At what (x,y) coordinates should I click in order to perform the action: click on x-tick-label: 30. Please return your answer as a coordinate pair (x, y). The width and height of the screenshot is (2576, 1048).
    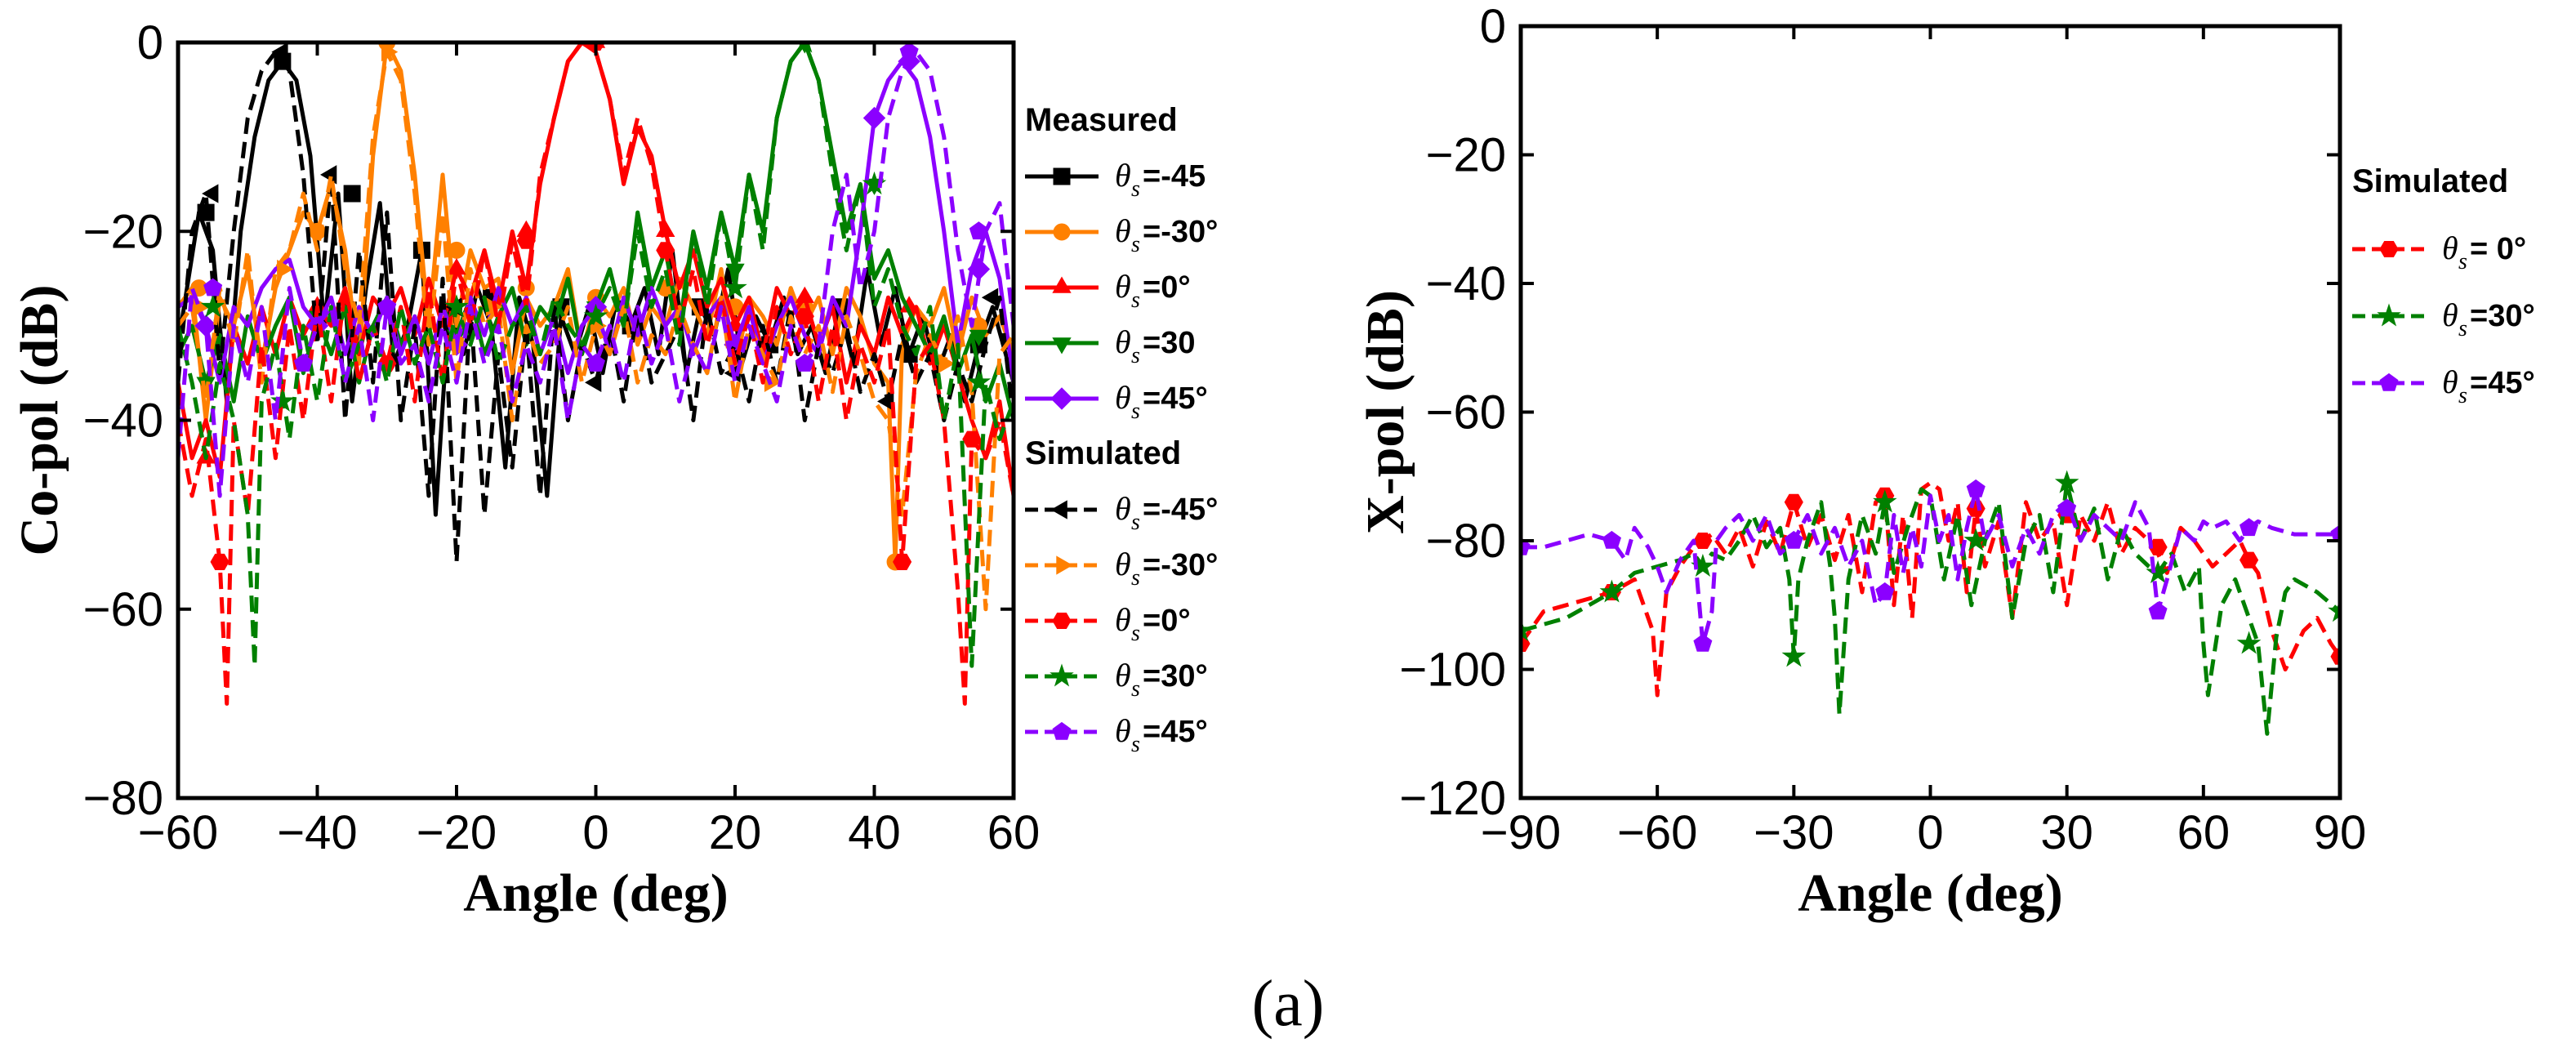
    Looking at the image, I should click on (2066, 832).